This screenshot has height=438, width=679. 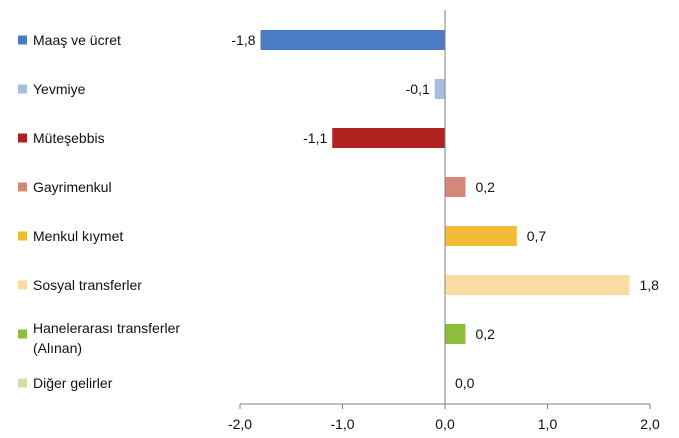 What do you see at coordinates (87, 285) in the screenshot?
I see `legend-label: Sosyal transferler` at bounding box center [87, 285].